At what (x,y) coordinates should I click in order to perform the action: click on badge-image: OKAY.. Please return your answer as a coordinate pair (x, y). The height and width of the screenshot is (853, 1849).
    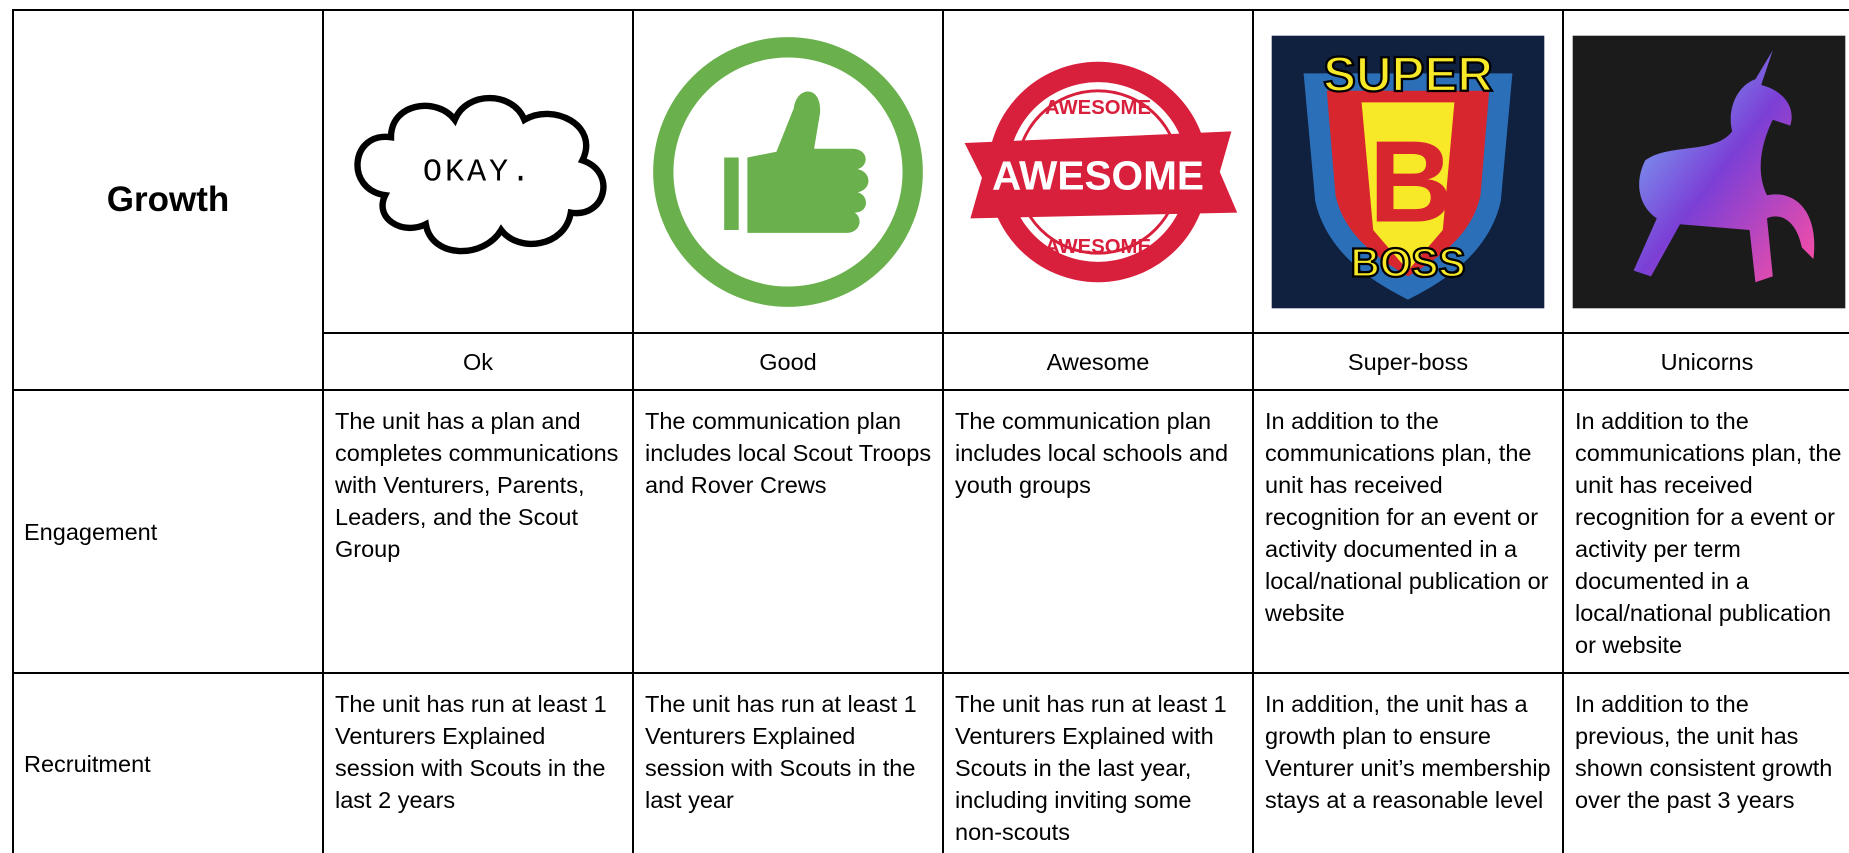
    Looking at the image, I should click on (480, 174).